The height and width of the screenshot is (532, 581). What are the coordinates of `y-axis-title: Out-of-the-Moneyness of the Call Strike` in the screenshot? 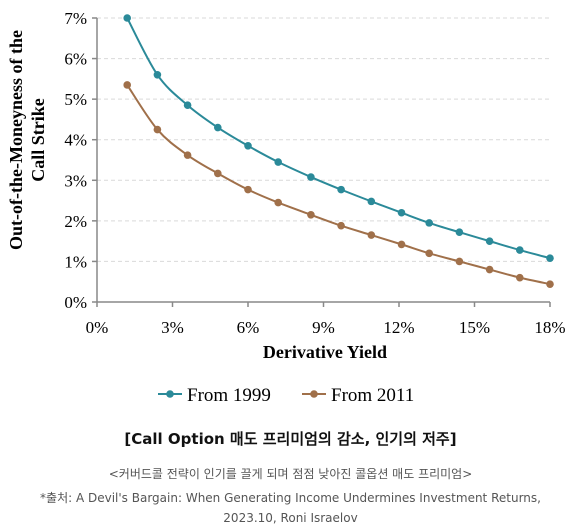 It's located at (27, 140).